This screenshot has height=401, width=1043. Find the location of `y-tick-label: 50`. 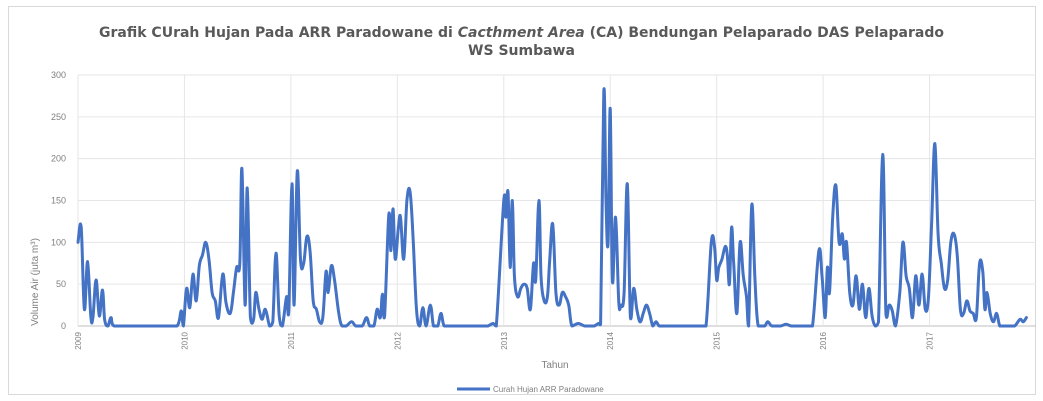

y-tick-label: 50 is located at coordinates (61, 284).